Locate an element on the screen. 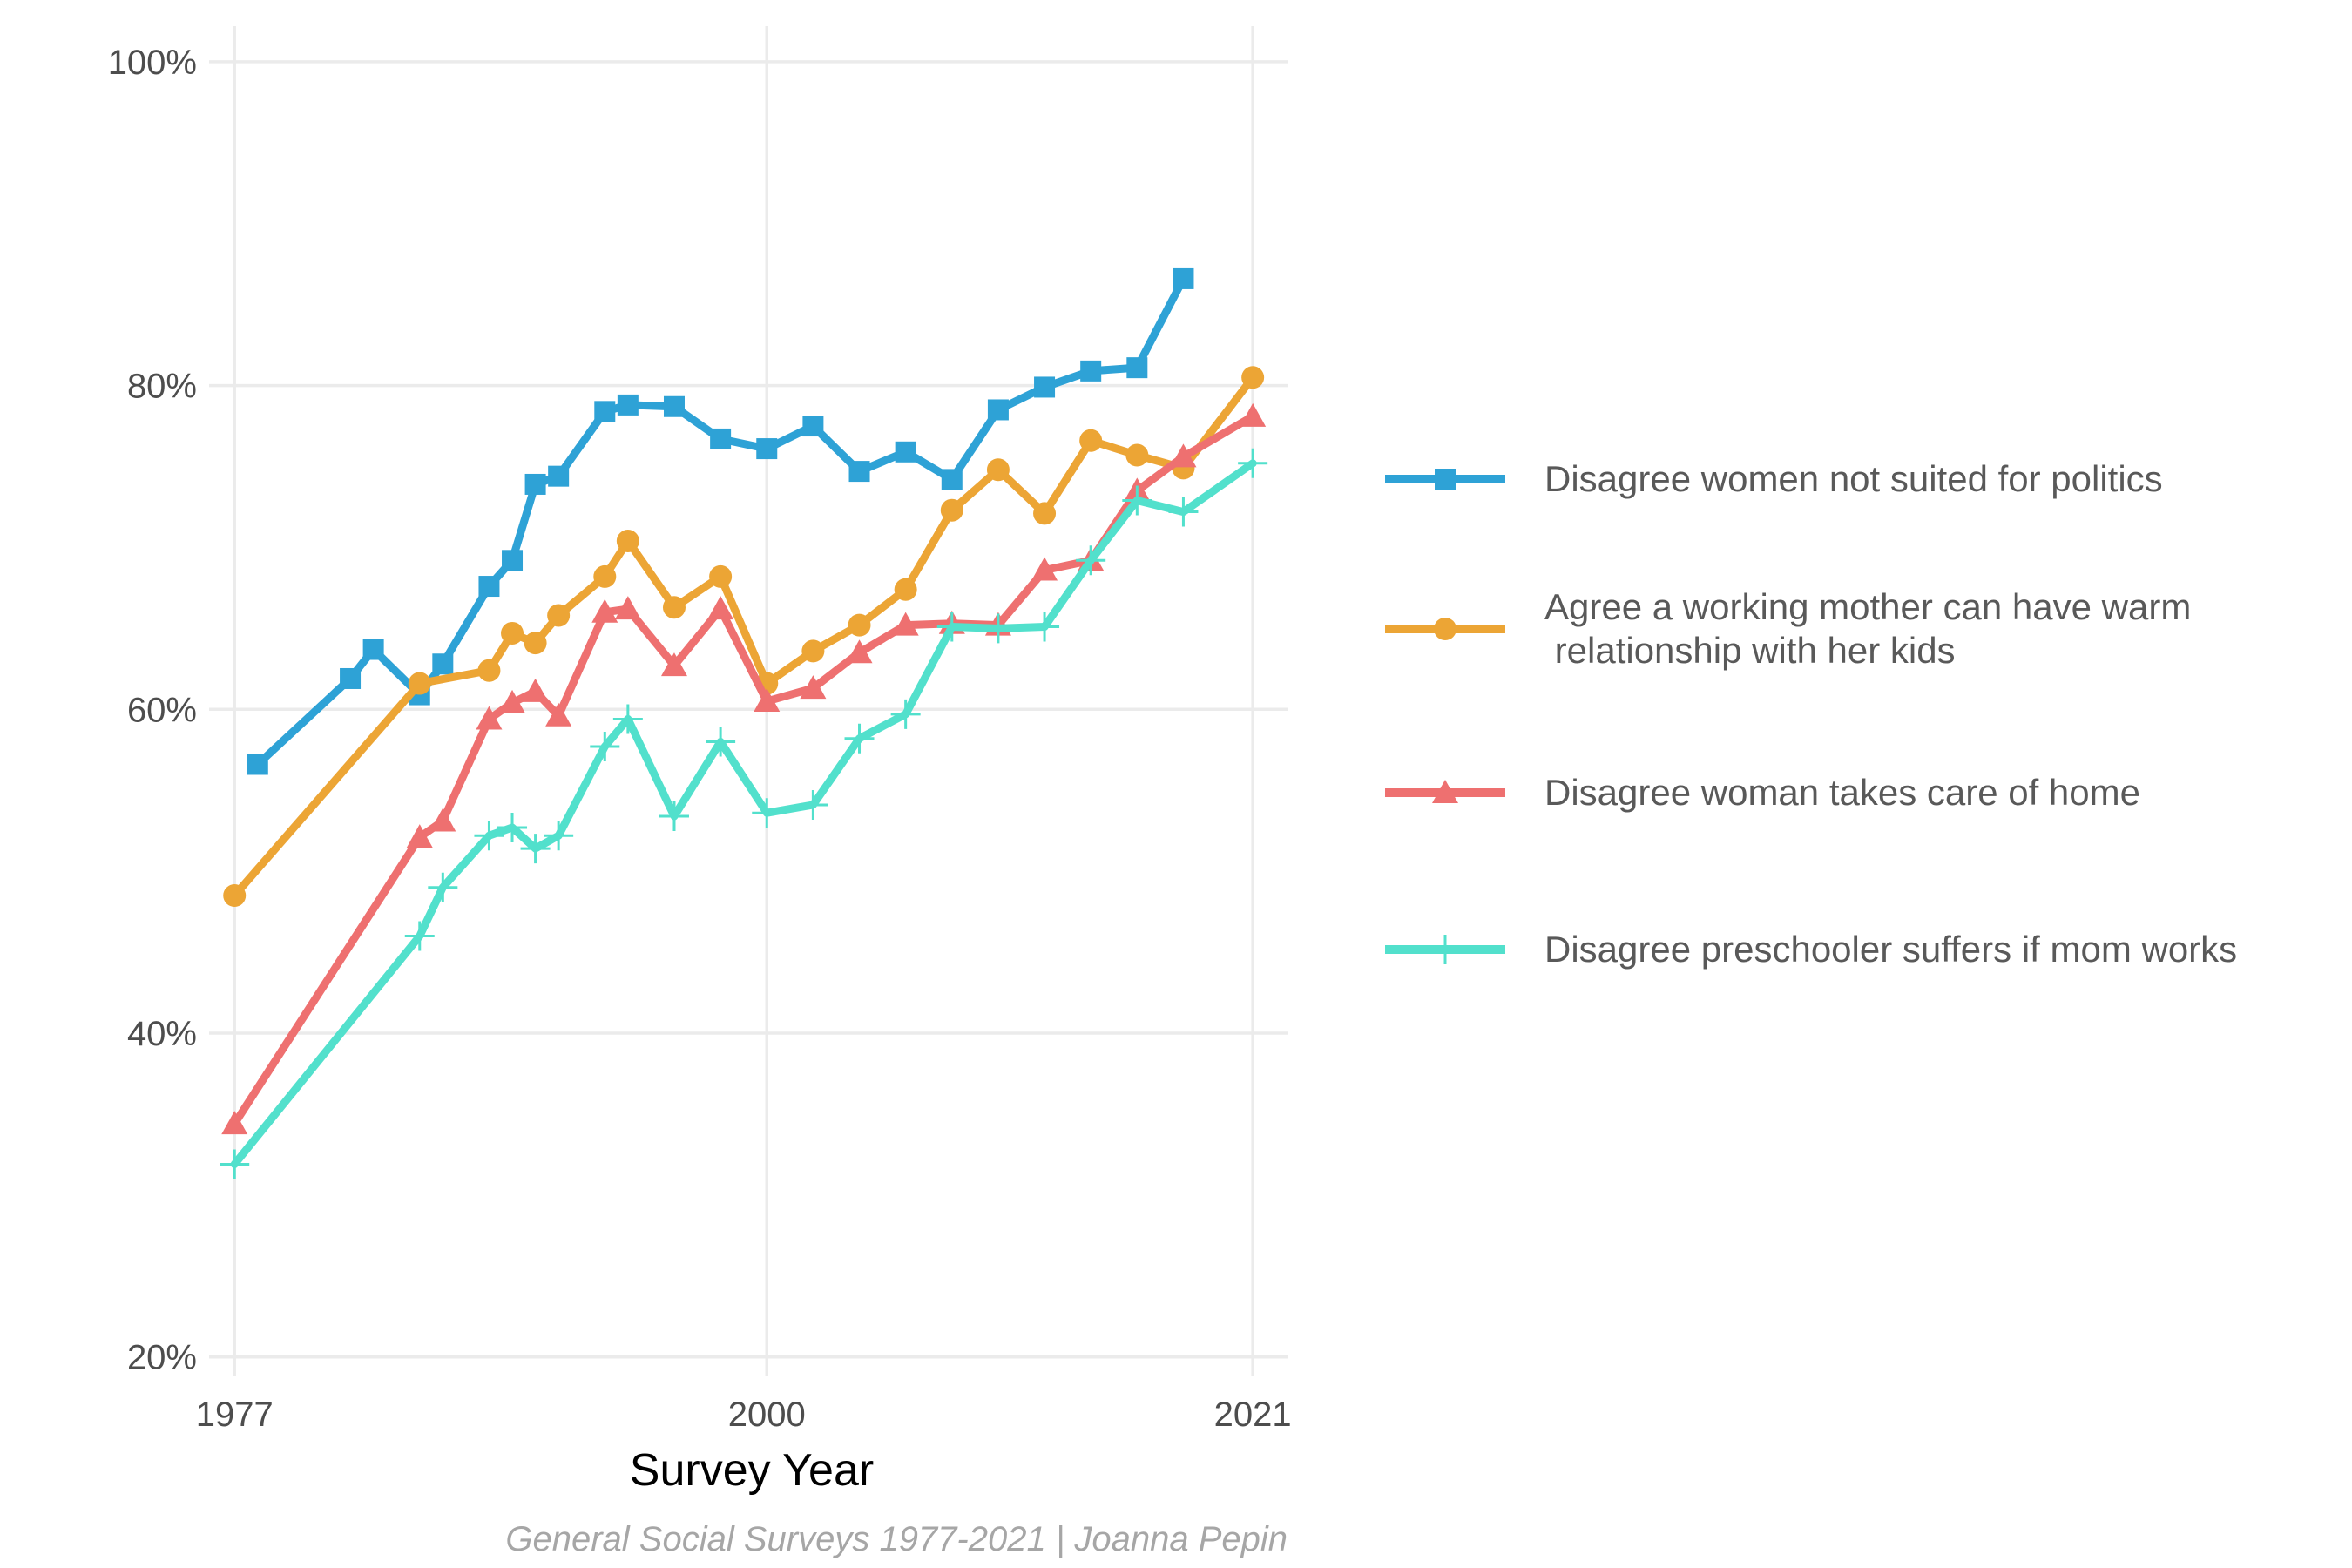  series-line-agree-a-working-mother is located at coordinates (743, 636).